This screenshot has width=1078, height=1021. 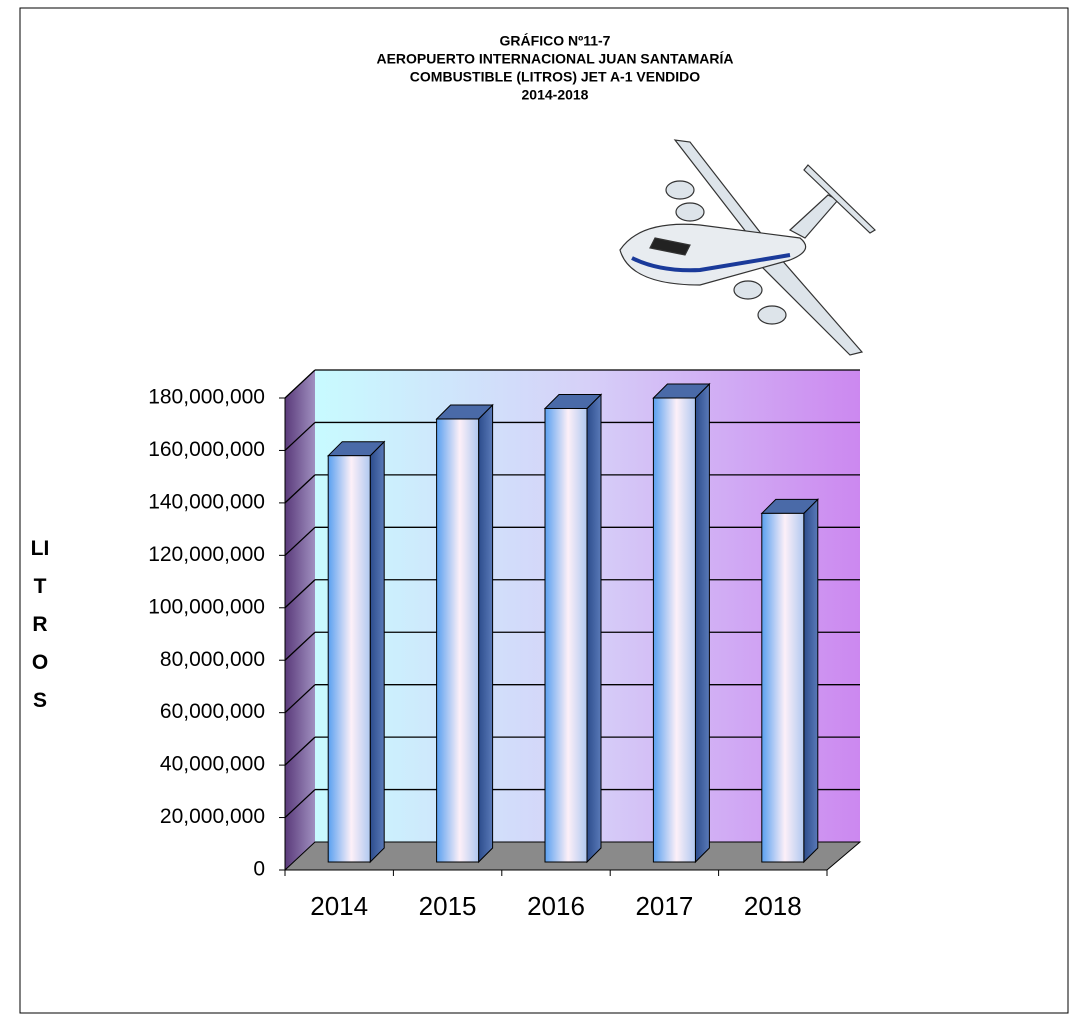 What do you see at coordinates (206, 606) in the screenshot?
I see `y-tick-label: 100,000,000` at bounding box center [206, 606].